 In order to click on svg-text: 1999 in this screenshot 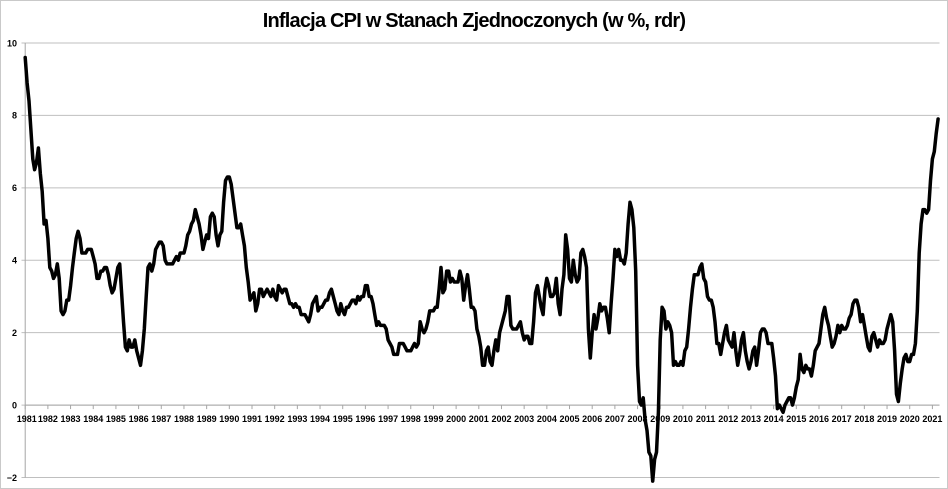, I will do `click(433, 419)`.